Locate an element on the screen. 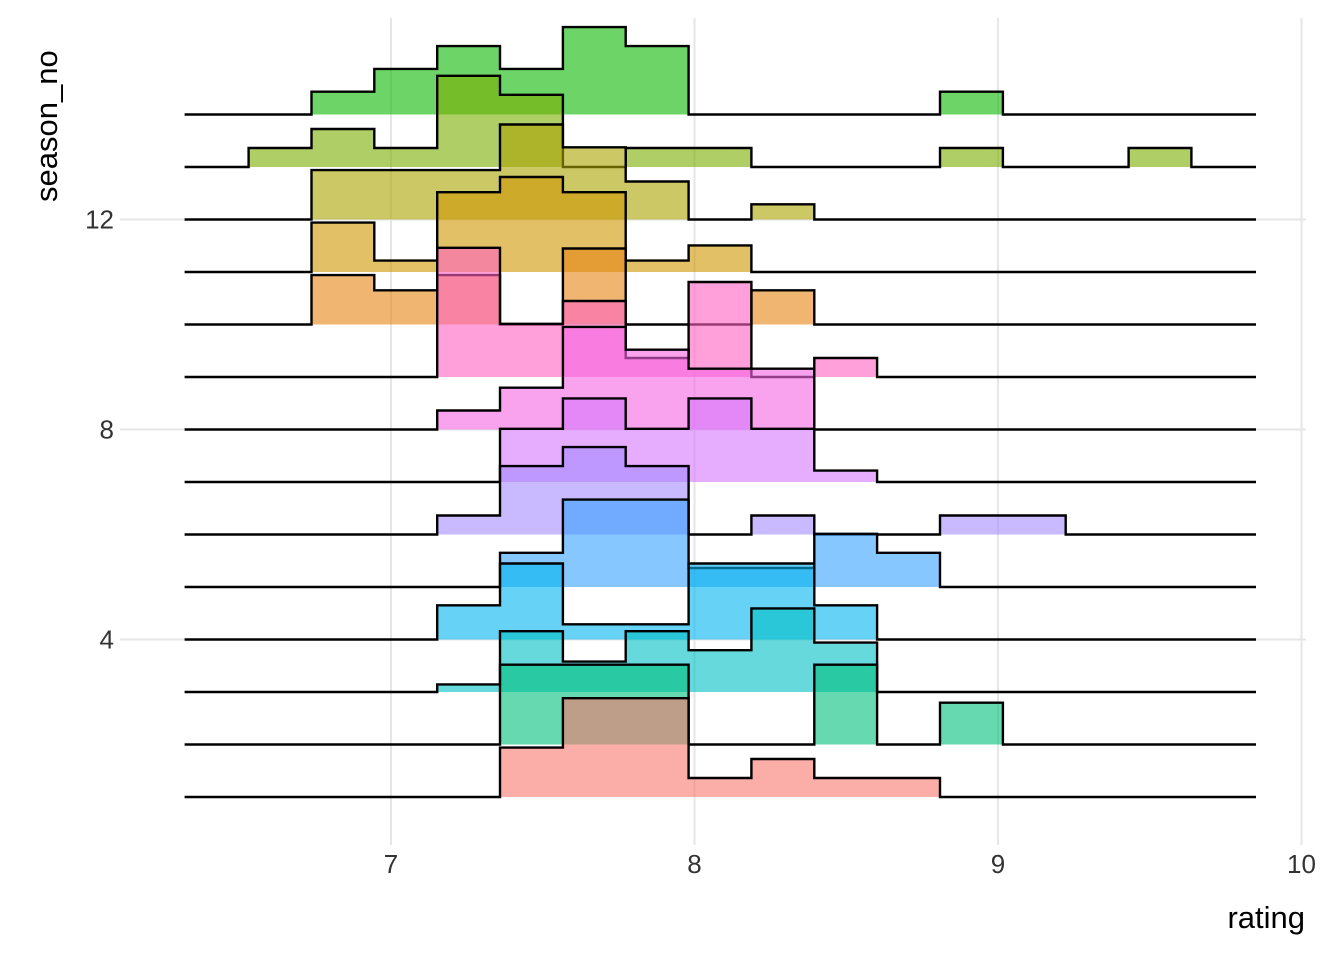 This screenshot has height=960, width=1344. y-tick-label: 8 is located at coordinates (107, 430).